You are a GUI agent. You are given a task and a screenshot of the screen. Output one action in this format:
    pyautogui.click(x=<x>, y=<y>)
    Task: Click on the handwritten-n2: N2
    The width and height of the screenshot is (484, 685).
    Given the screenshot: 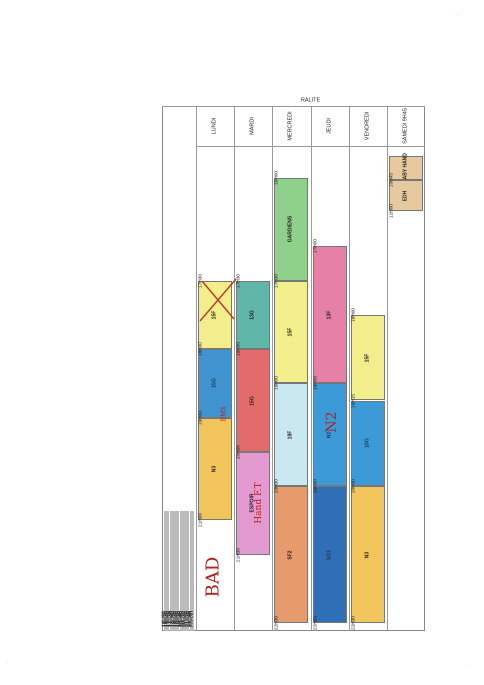 What is the action you would take?
    pyautogui.click(x=331, y=422)
    